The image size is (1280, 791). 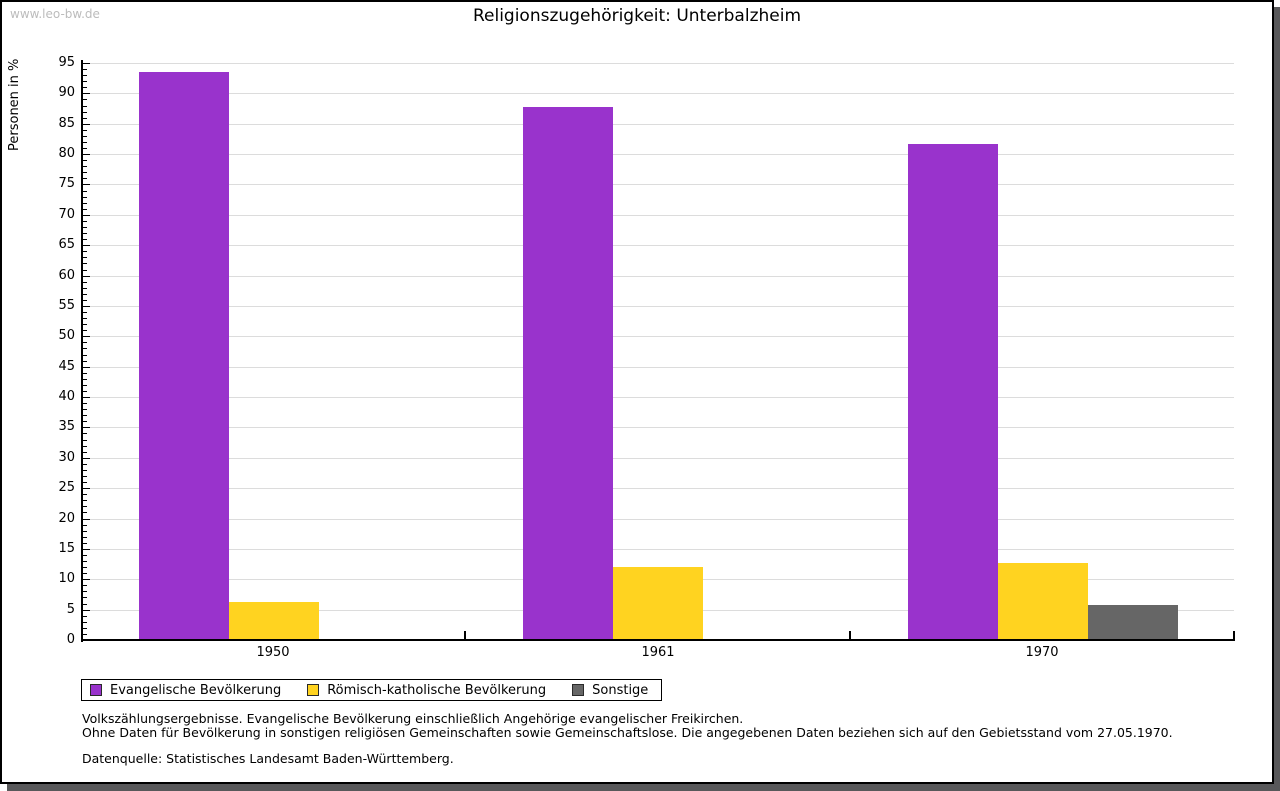 What do you see at coordinates (66, 214) in the screenshot?
I see `y-tick-label: 70` at bounding box center [66, 214].